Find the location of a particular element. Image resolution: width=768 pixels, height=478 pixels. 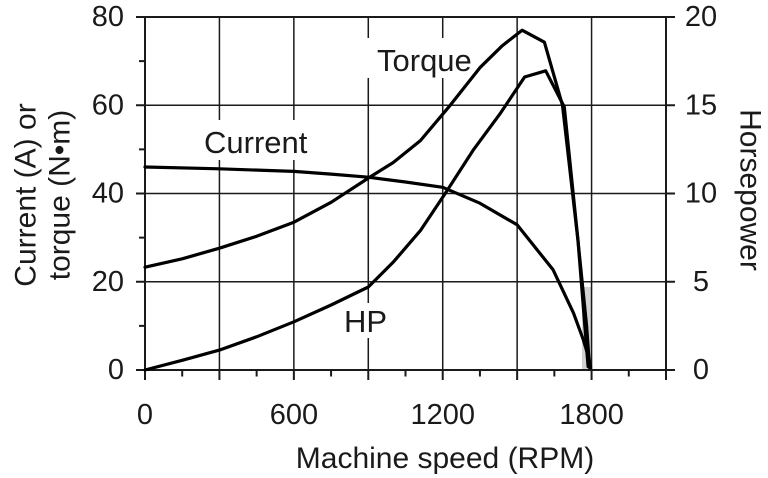

x-tick-600: 600 is located at coordinates (294, 415).